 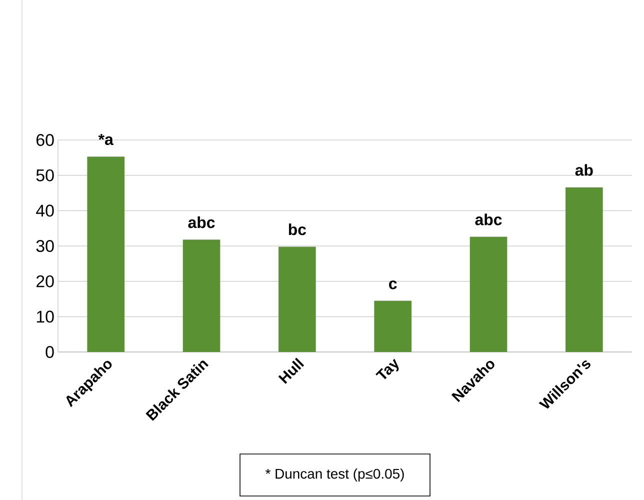 I want to click on annotation: bc, so click(x=297, y=229).